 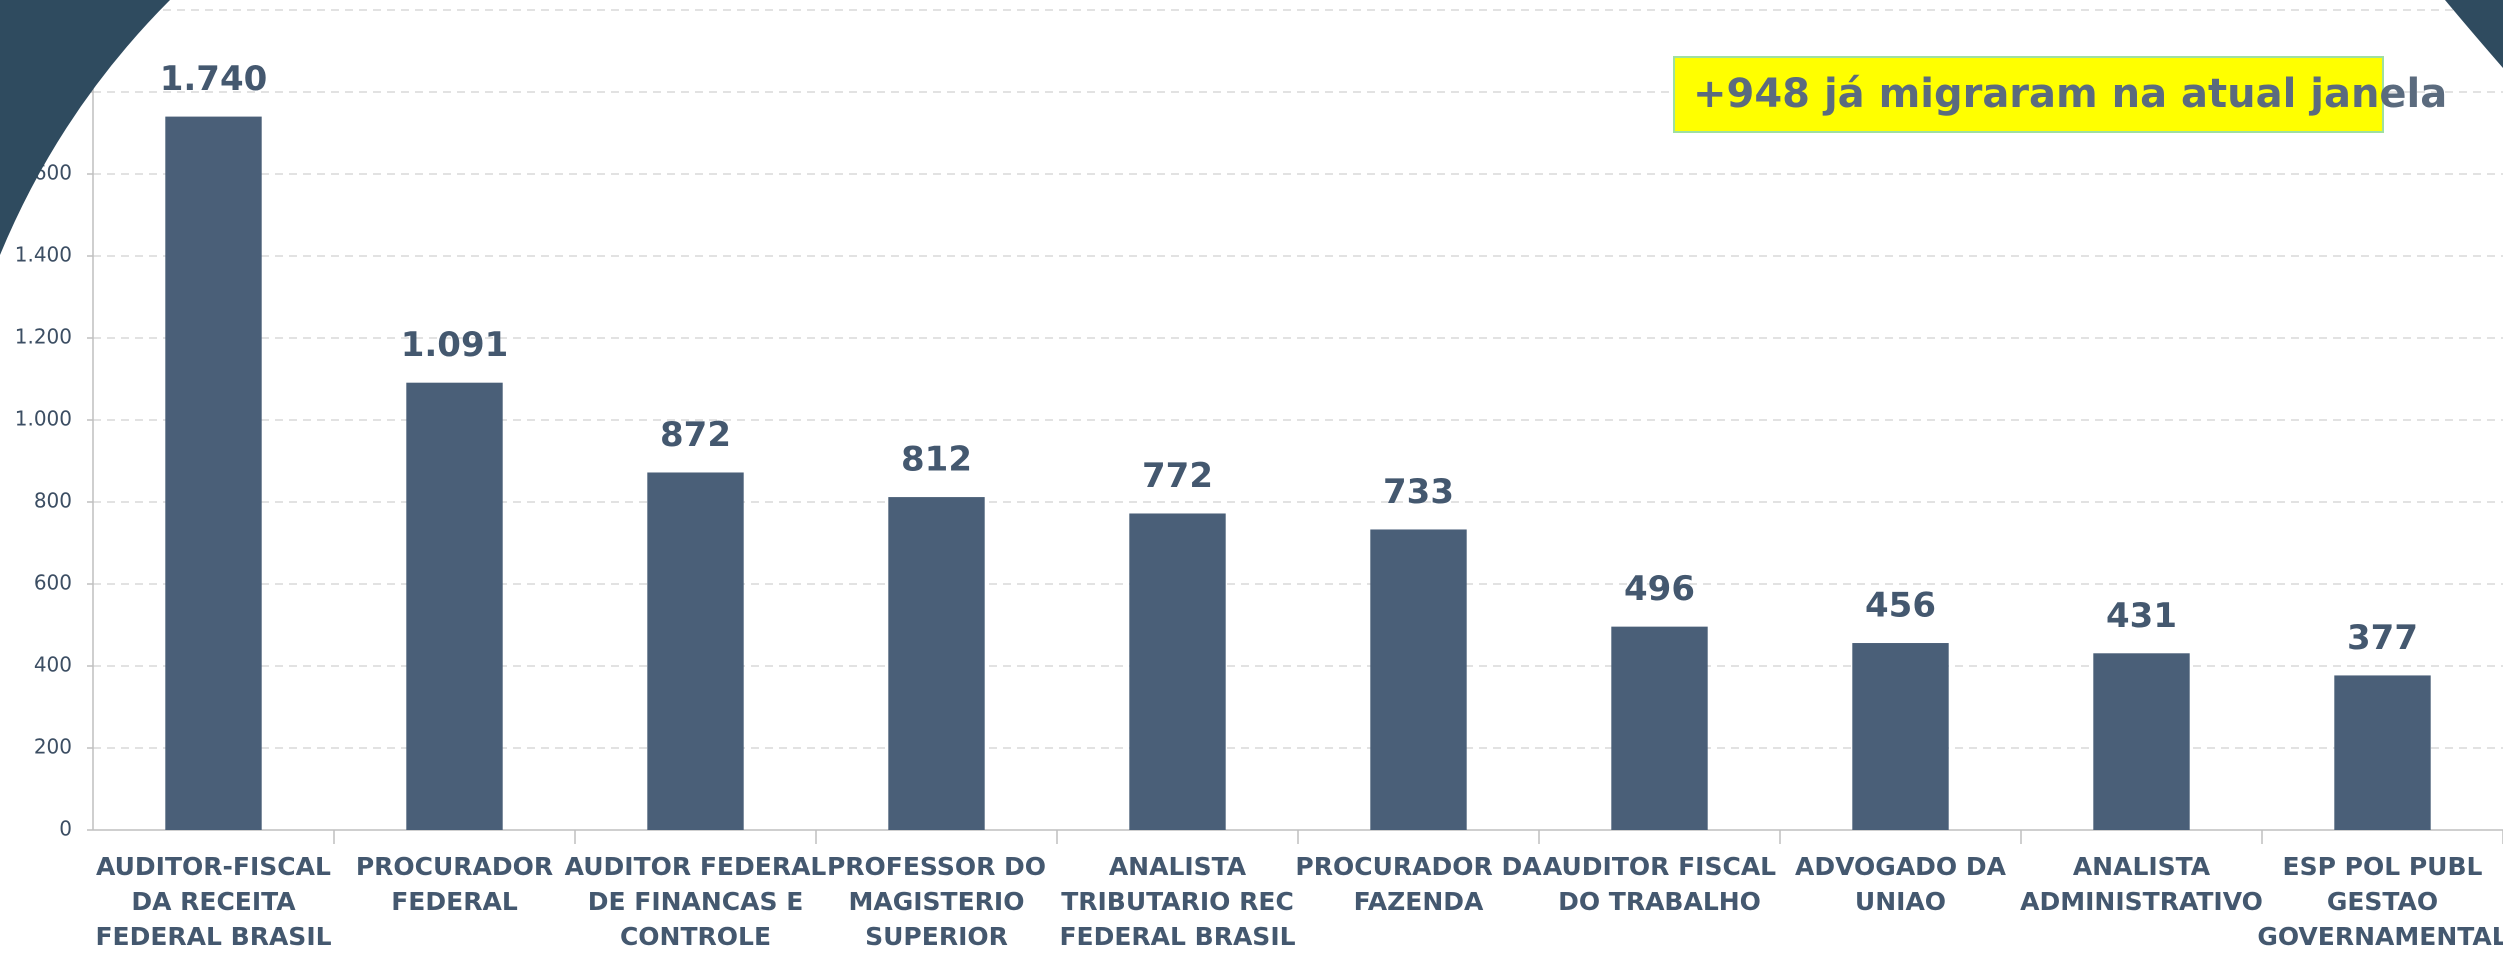 What do you see at coordinates (1901, 884) in the screenshot?
I see `x-tick-label: ADVOGADO DA UNIAO` at bounding box center [1901, 884].